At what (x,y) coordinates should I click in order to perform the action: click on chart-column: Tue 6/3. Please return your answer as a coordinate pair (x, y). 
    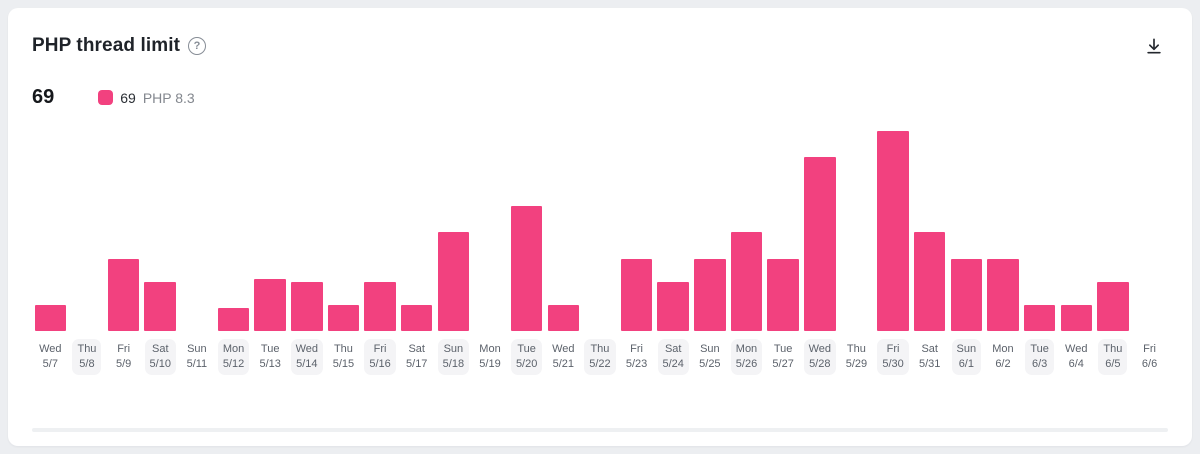
    Looking at the image, I should click on (1039, 271).